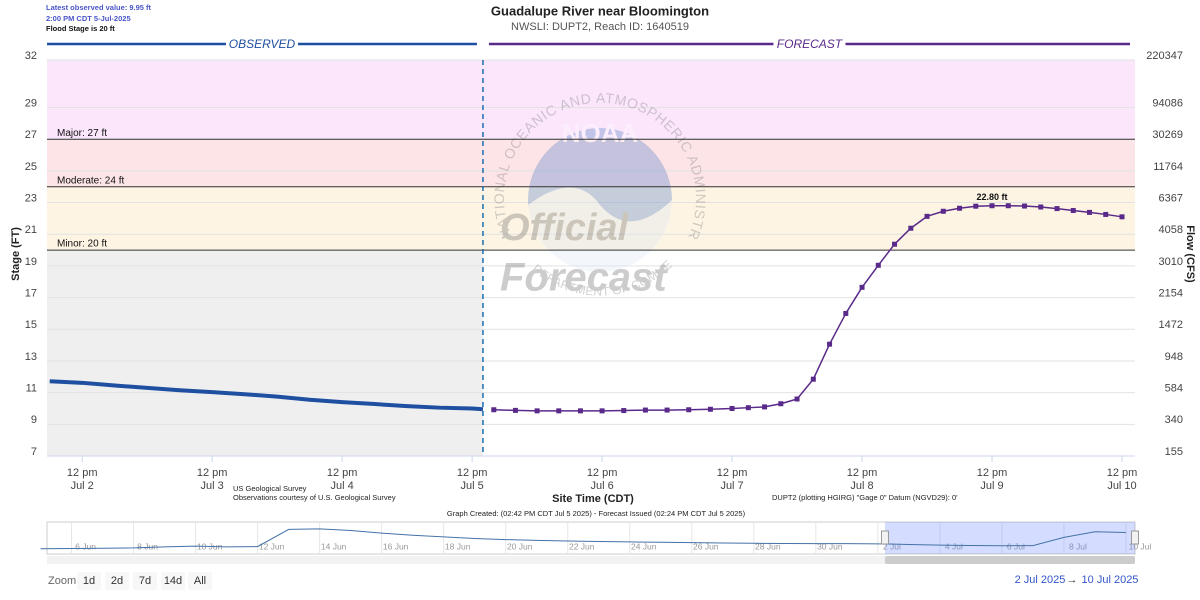 Image resolution: width=1200 pixels, height=600 pixels. What do you see at coordinates (458, 546) in the screenshot?
I see `navigator-tick-label: 18 Jun` at bounding box center [458, 546].